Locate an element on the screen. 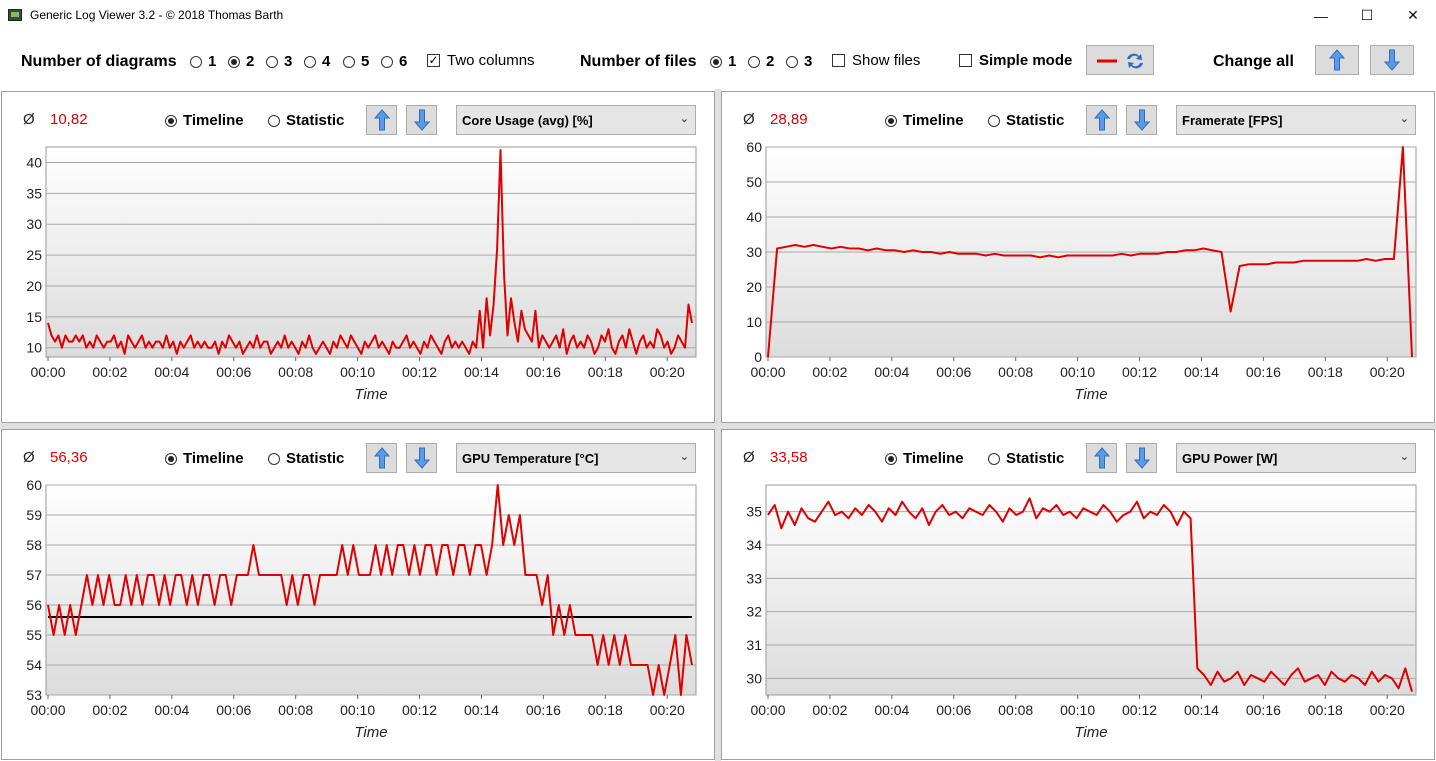 This screenshot has width=1436, height=761. metric-select: GPU Temperature [°C] ⌄ is located at coordinates (576, 458).